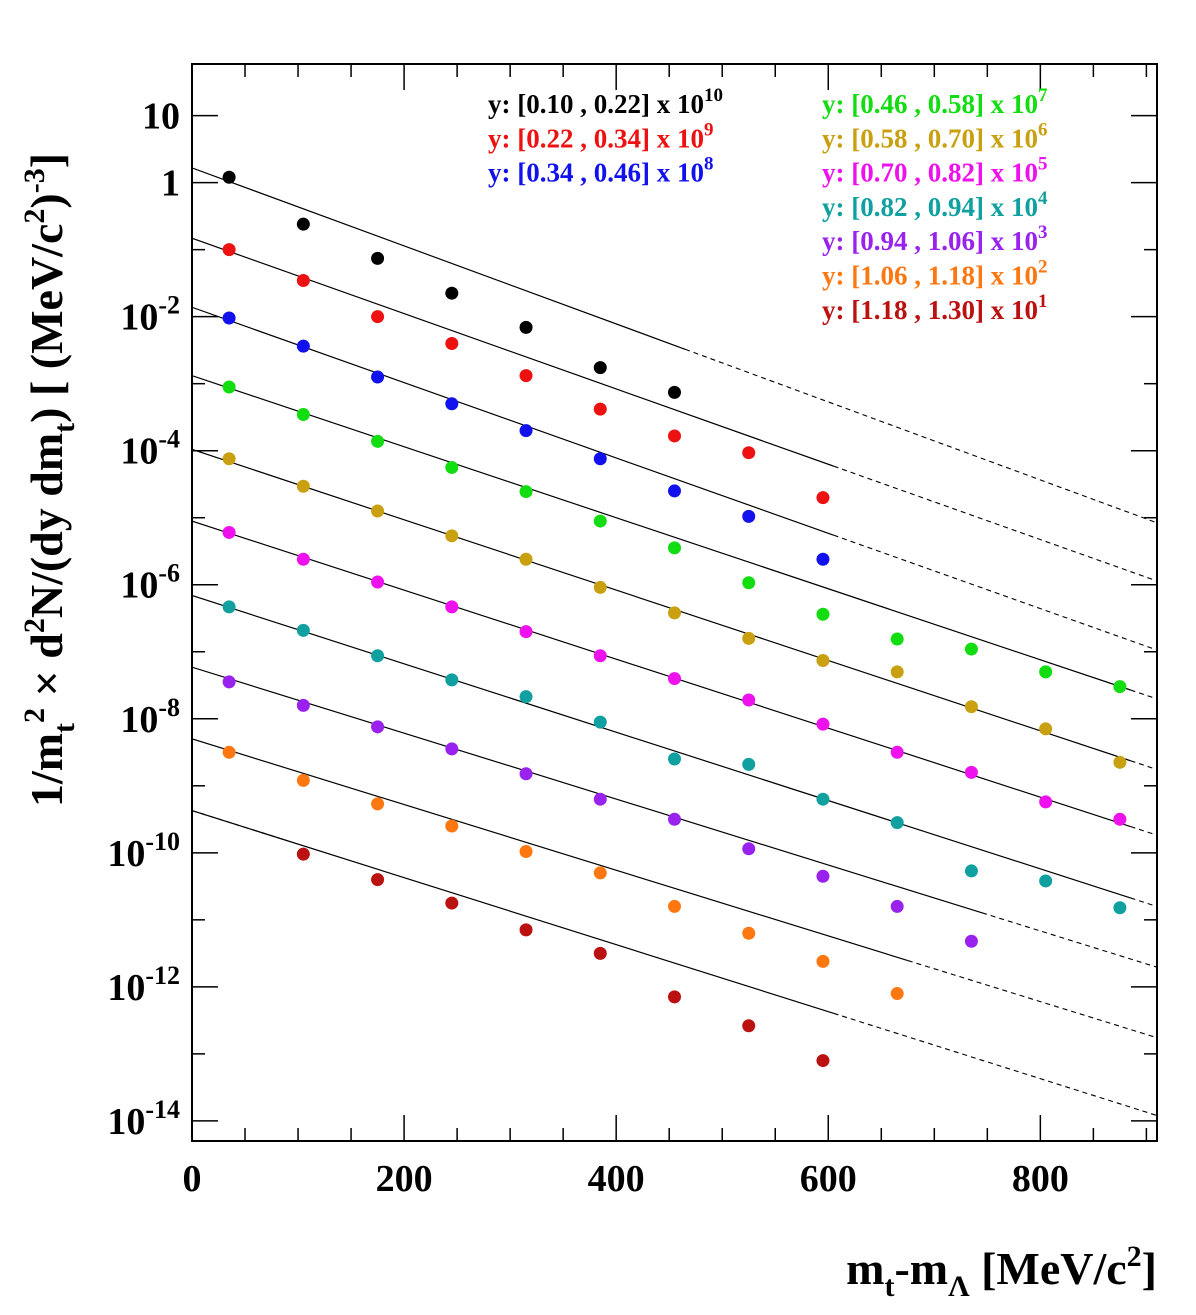 Image resolution: width=1196 pixels, height=1315 pixels. I want to click on y-tick-label: 10⁻¹⁴, so click(143, 1119).